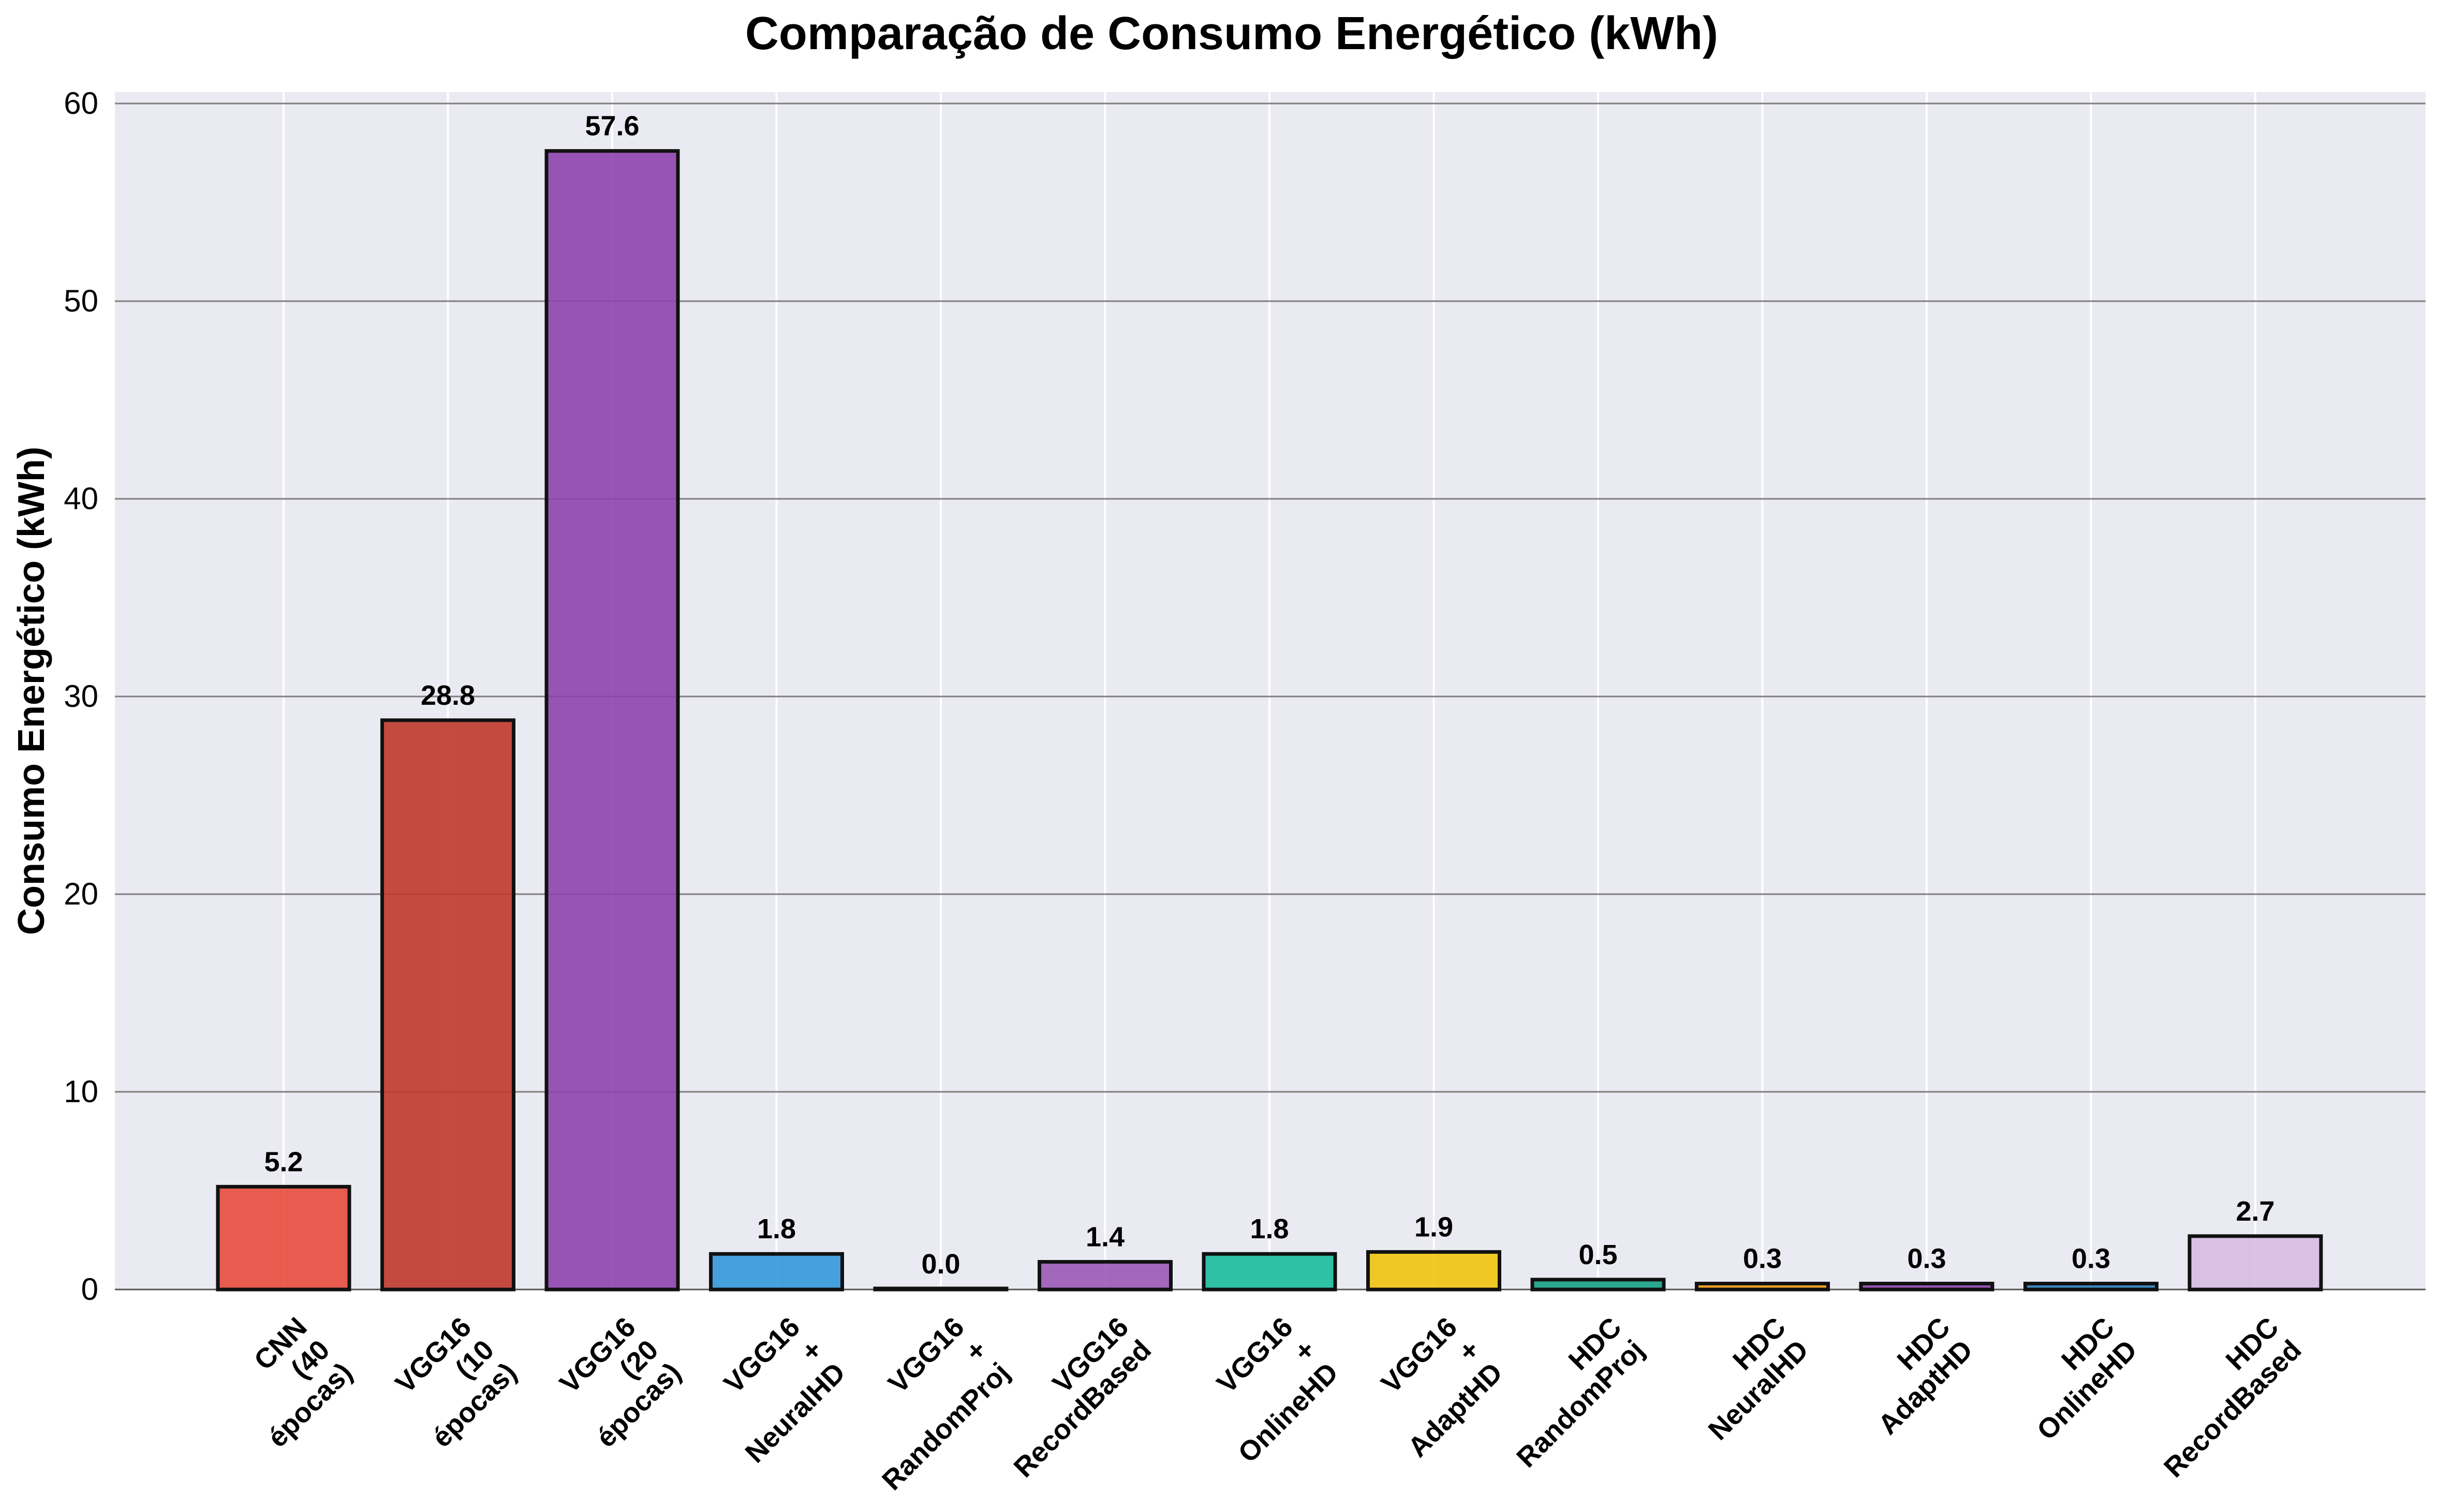 The height and width of the screenshot is (1512, 2439). What do you see at coordinates (448, 695) in the screenshot?
I see `data-label: 28.8` at bounding box center [448, 695].